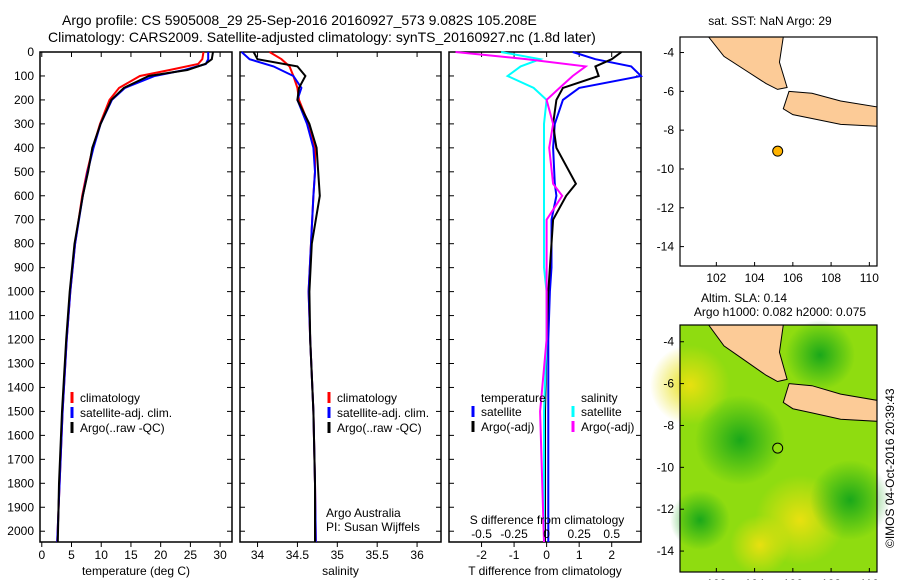  What do you see at coordinates (611, 534) in the screenshot?
I see `x2-tick-label: 0.5` at bounding box center [611, 534].